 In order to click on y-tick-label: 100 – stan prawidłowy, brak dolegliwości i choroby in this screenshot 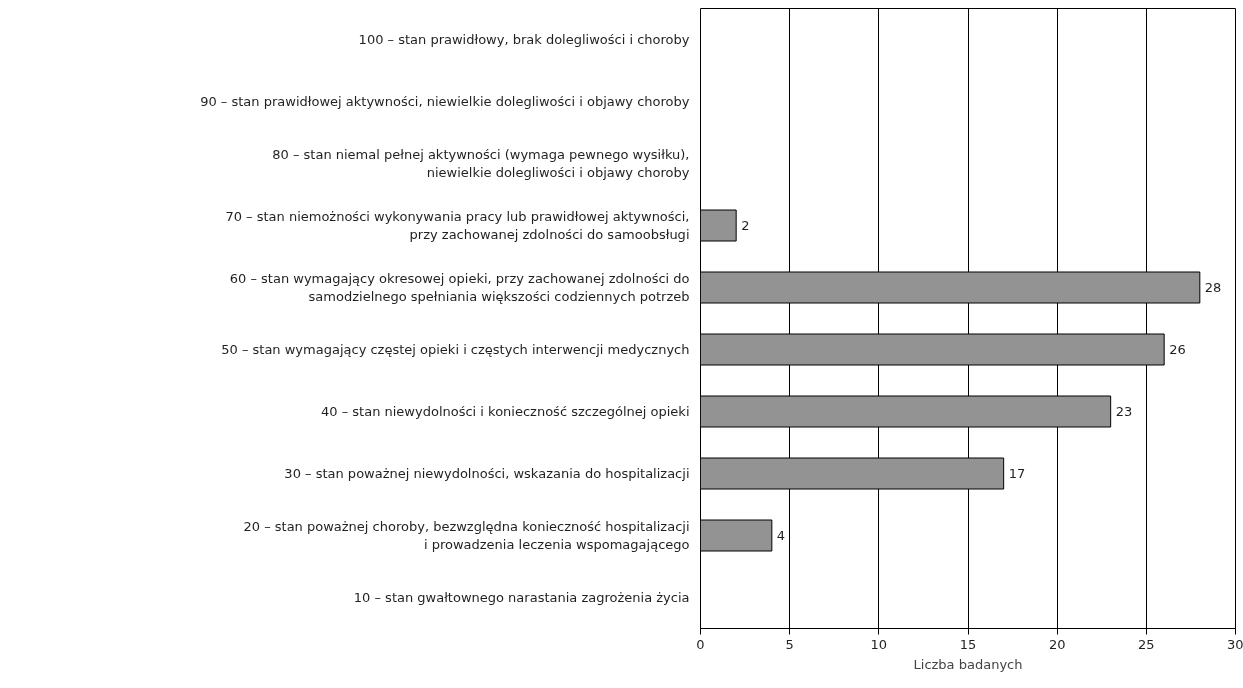, I will do `click(524, 39)`.